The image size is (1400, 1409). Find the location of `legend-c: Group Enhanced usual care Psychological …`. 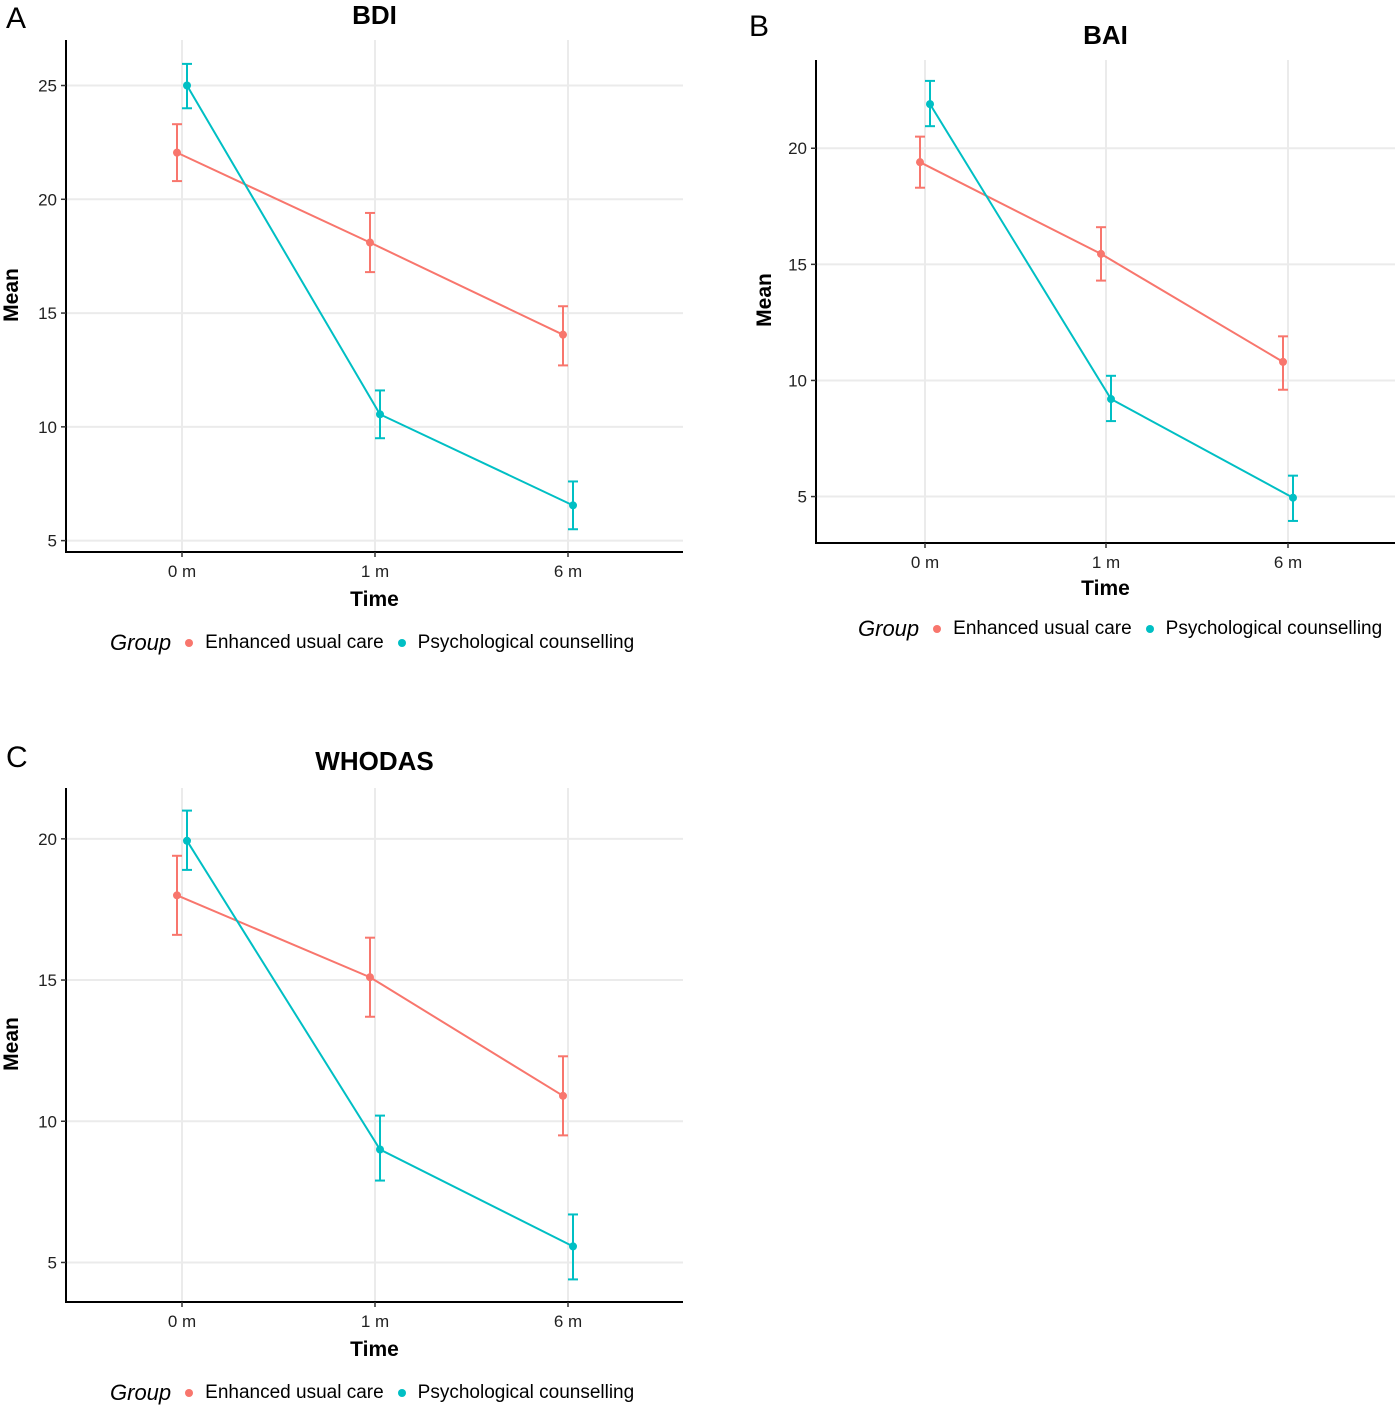

legend-c: Group Enhanced usual care Psychological … is located at coordinates (379, 1393).